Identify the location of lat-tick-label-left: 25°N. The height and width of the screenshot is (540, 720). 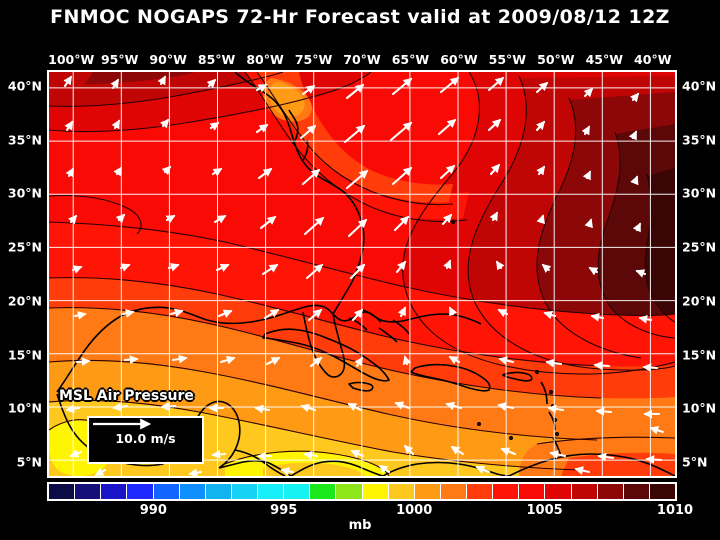
(24, 247).